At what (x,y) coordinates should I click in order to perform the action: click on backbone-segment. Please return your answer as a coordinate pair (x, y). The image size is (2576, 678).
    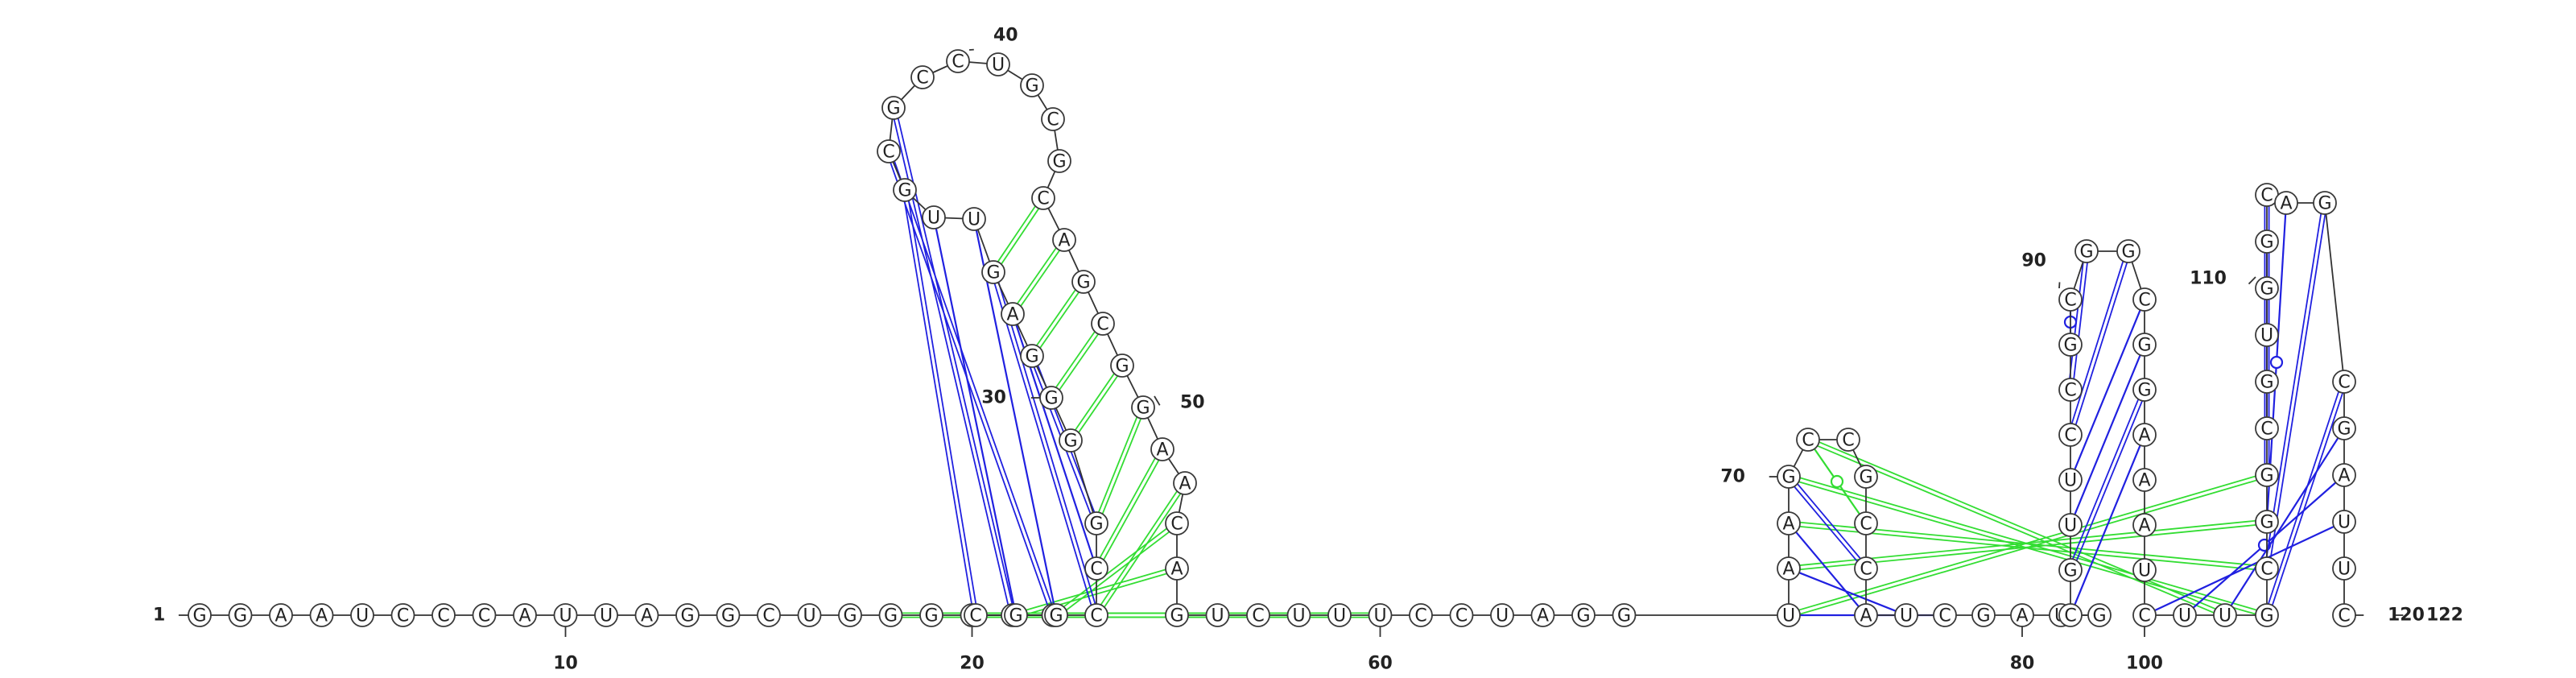
    Looking at the image, I should click on (2334, 292).